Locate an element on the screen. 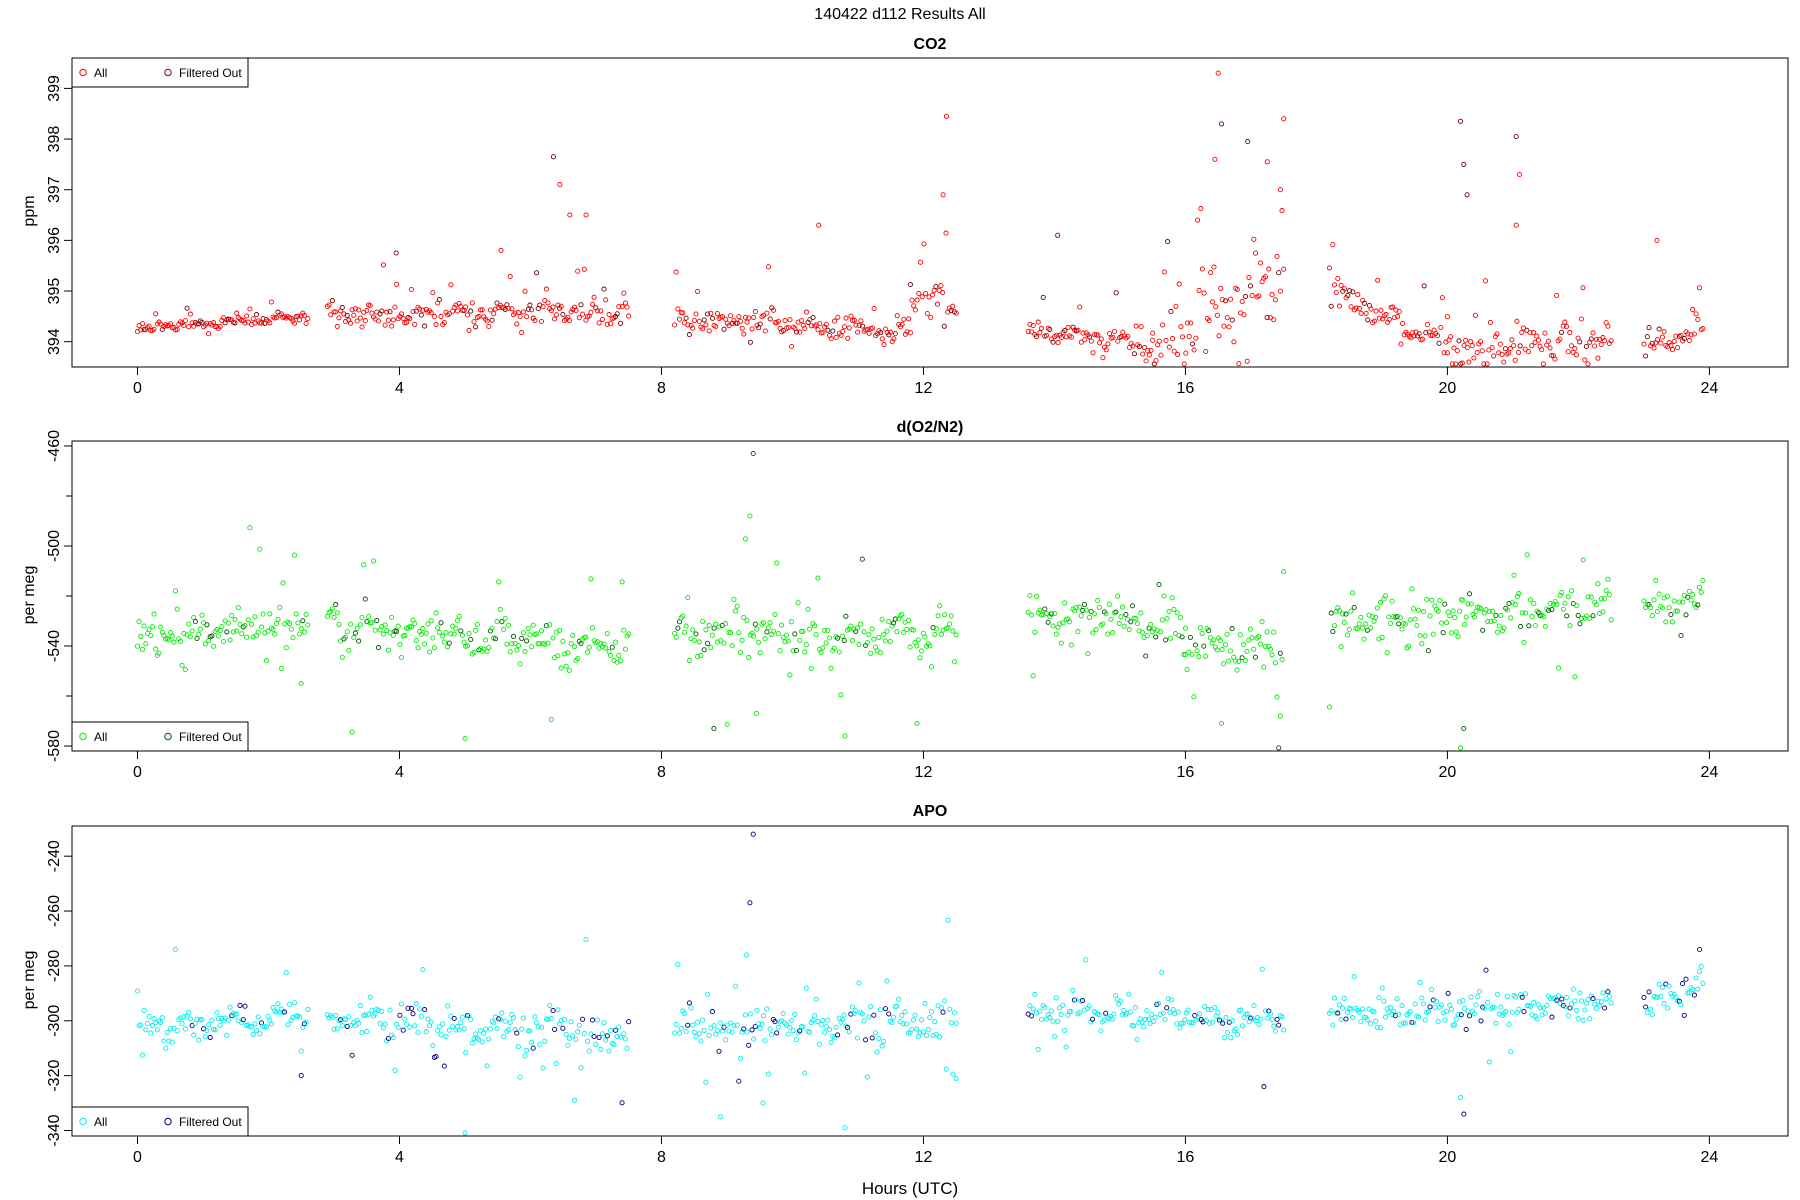 The height and width of the screenshot is (1200, 1800). legend-label-filtered: Filtered Out is located at coordinates (210, 73).